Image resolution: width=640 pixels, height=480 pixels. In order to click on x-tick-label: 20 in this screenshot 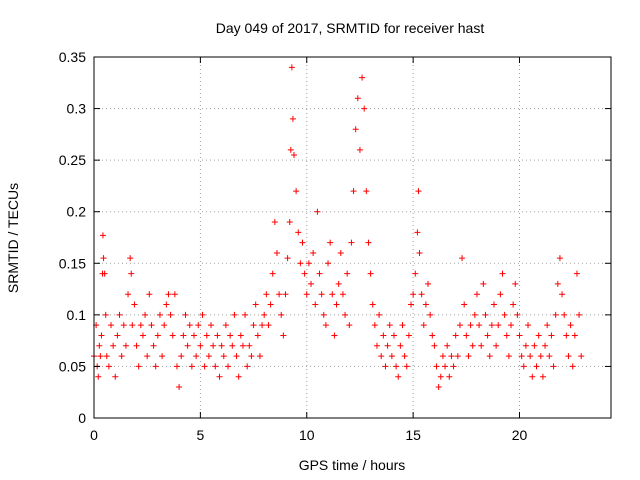, I will do `click(520, 435)`.